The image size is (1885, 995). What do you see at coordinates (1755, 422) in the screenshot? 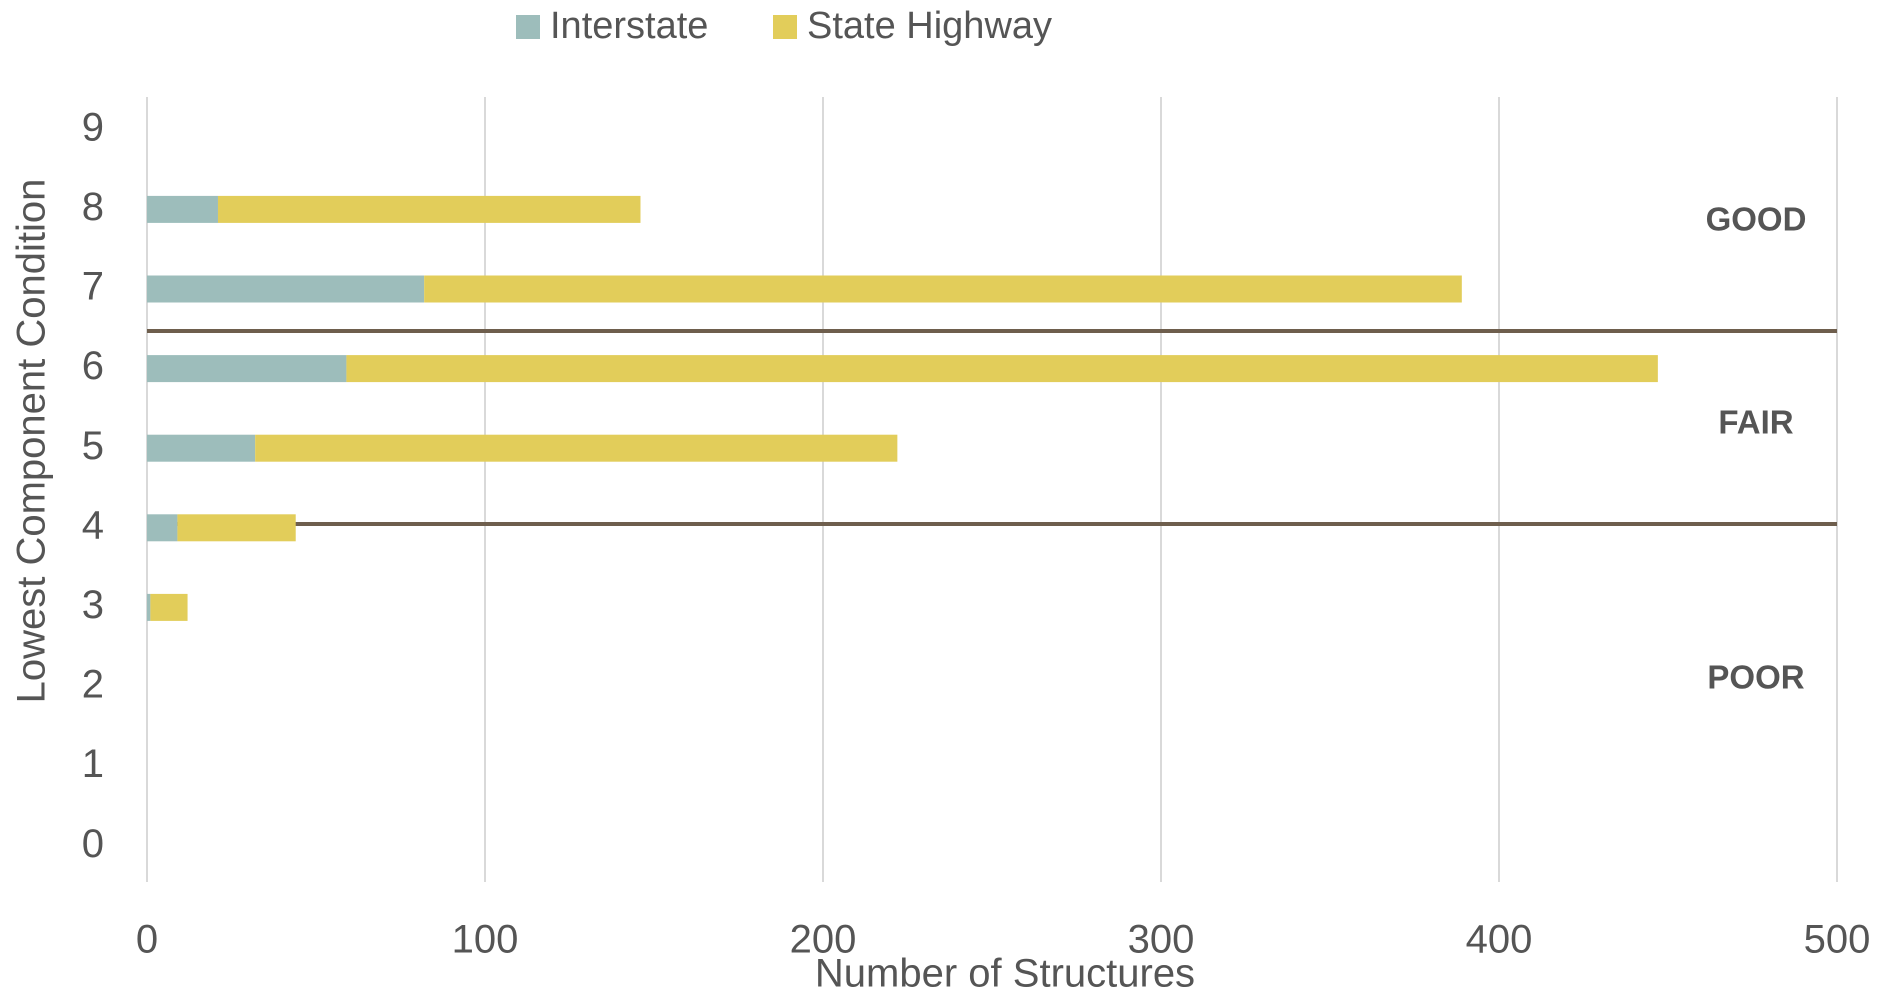
I see `annotation: FAIR` at bounding box center [1755, 422].